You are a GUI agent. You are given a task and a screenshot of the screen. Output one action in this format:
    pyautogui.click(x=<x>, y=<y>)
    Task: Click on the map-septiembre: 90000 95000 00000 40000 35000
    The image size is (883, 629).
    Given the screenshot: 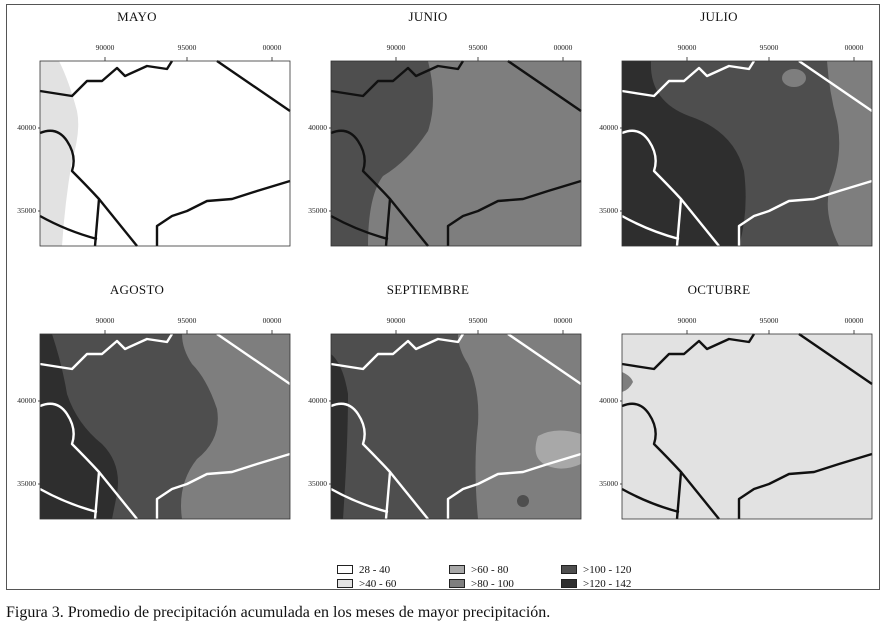 What is the action you would take?
    pyautogui.click(x=445, y=418)
    